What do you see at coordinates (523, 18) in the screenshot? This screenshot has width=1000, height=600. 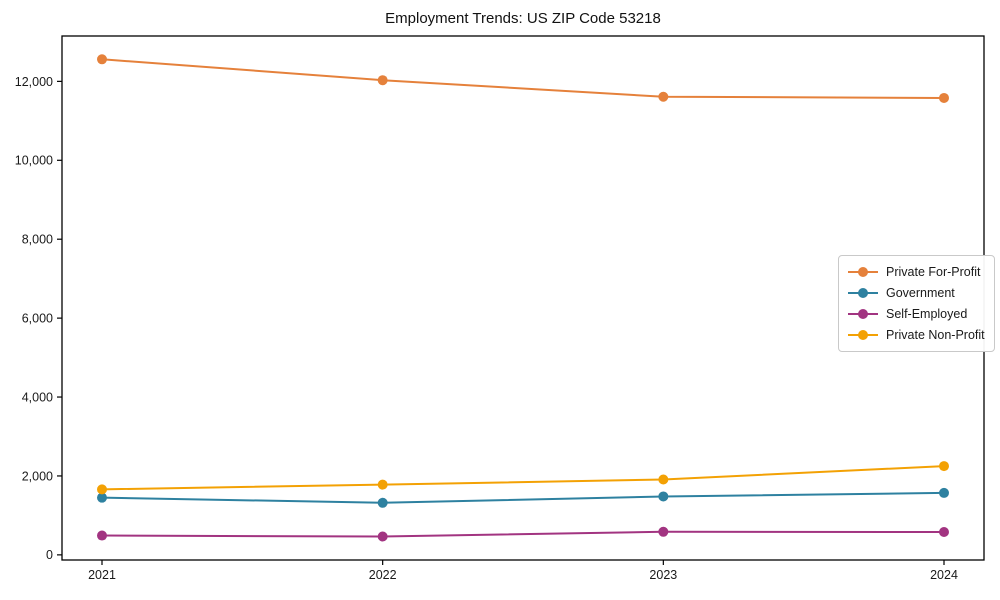 I see `chart-title: Employment Trends: US ZIP Code 53218` at bounding box center [523, 18].